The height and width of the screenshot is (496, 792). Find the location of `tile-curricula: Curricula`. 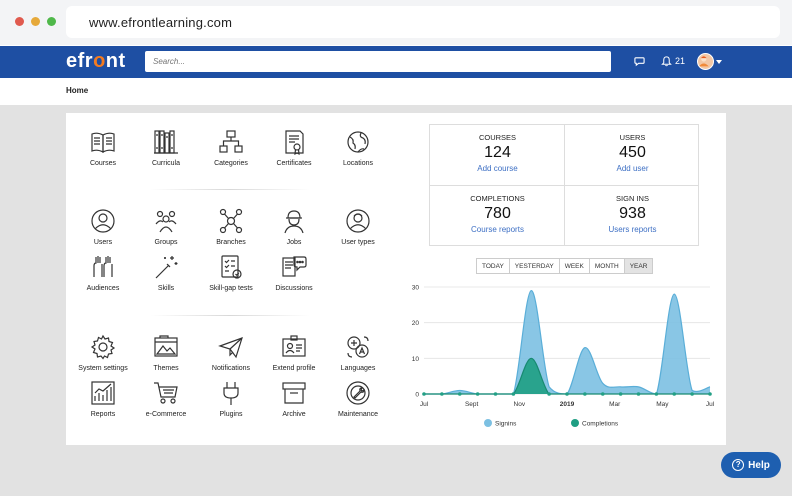

tile-curricula: Curricula is located at coordinates (166, 147).